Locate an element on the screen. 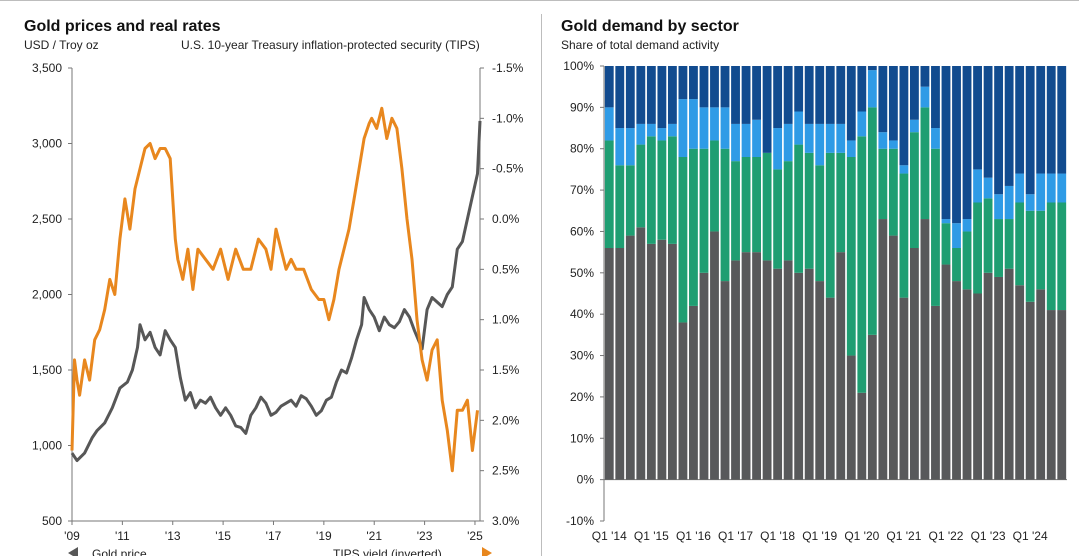 The image size is (1079, 556). right-chart-y-tick-label: 90% is located at coordinates (582, 107).